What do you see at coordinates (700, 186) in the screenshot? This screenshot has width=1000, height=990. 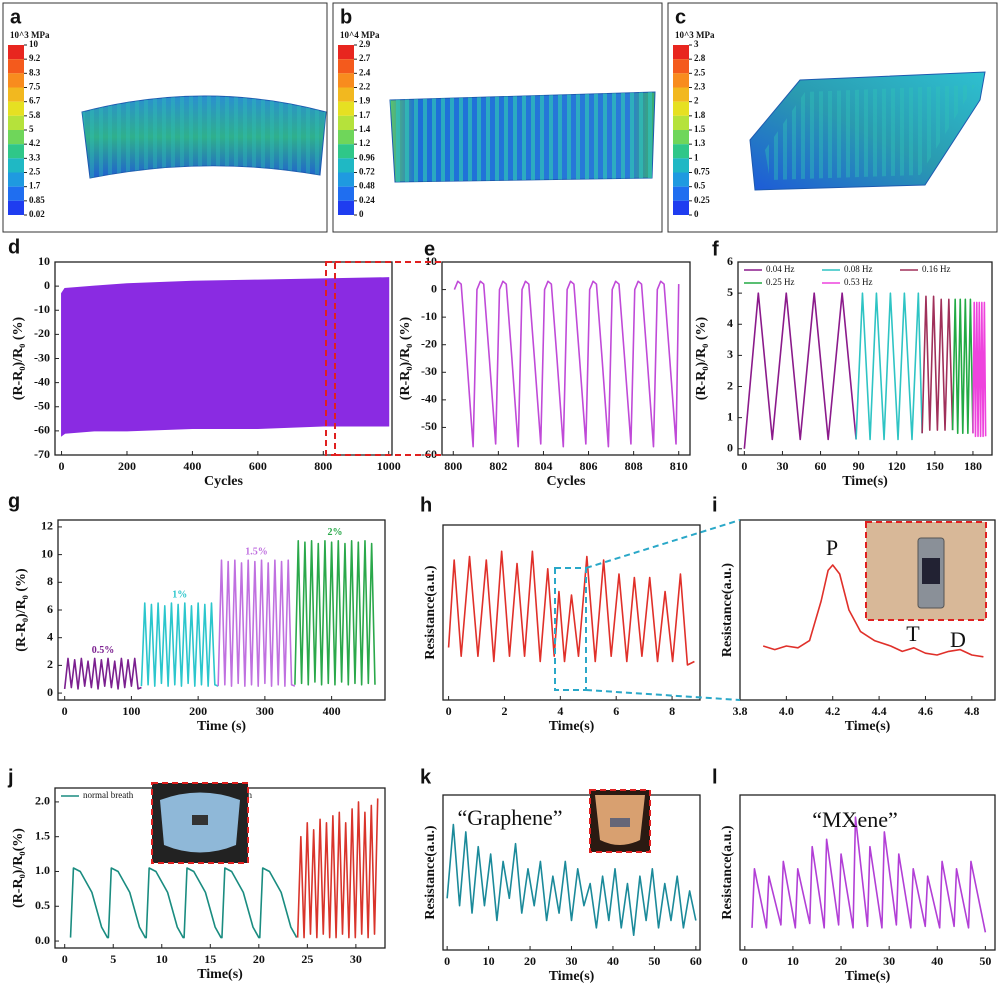 I see `colorbar-tick-label: 0.5` at bounding box center [700, 186].